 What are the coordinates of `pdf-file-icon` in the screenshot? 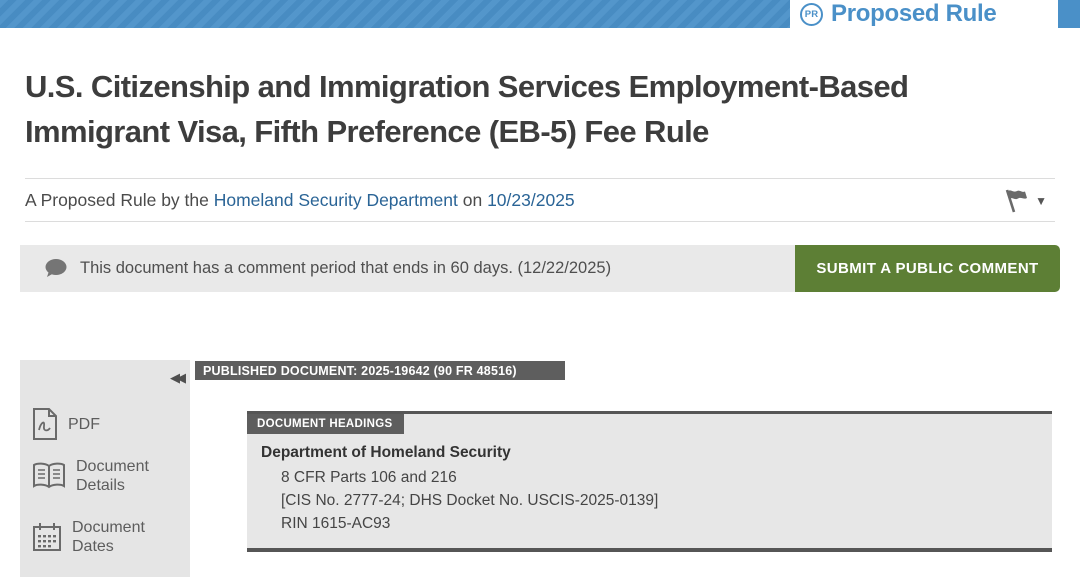 It's located at (45, 424).